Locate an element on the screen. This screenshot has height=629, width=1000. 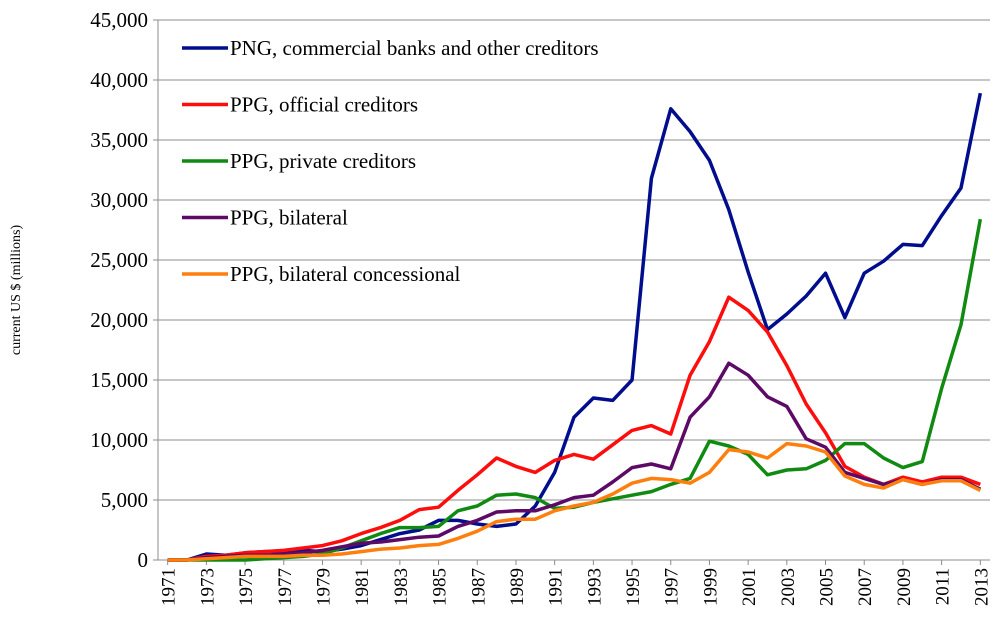
y-tick-label: 5,000 is located at coordinates (124, 500).